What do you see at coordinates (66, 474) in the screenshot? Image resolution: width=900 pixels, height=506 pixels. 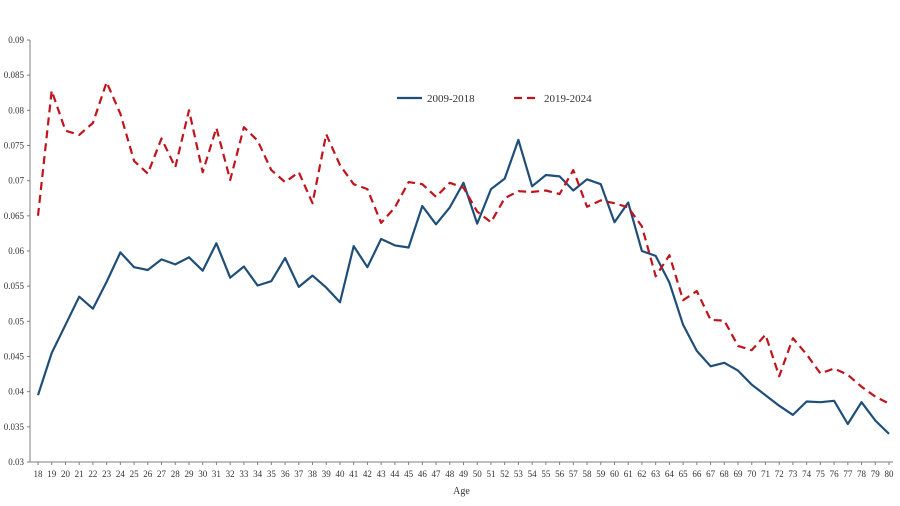 I see `x-tick-label: 20` at bounding box center [66, 474].